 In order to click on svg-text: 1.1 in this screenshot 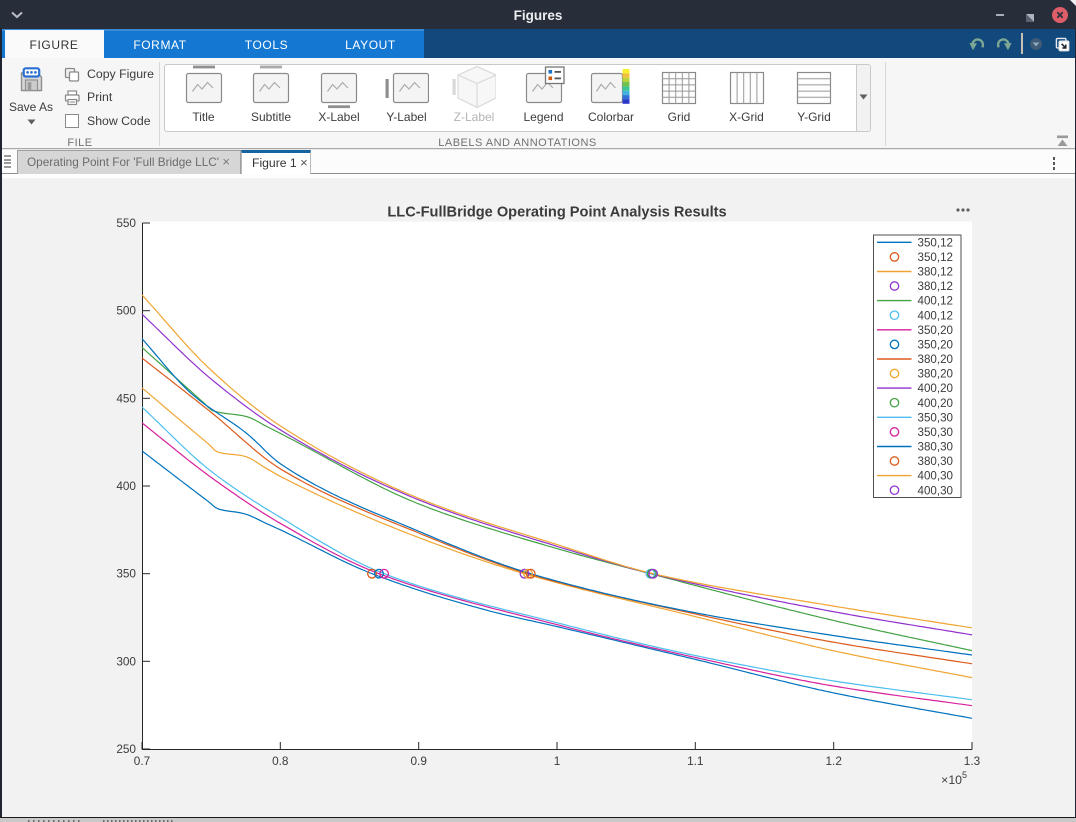, I will do `click(695, 761)`.